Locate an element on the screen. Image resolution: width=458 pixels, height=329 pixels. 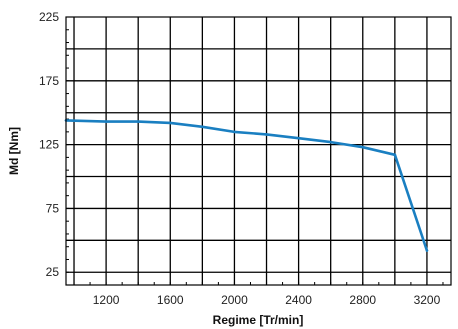
y-axis-title: Md [Nm] is located at coordinates (14, 151).